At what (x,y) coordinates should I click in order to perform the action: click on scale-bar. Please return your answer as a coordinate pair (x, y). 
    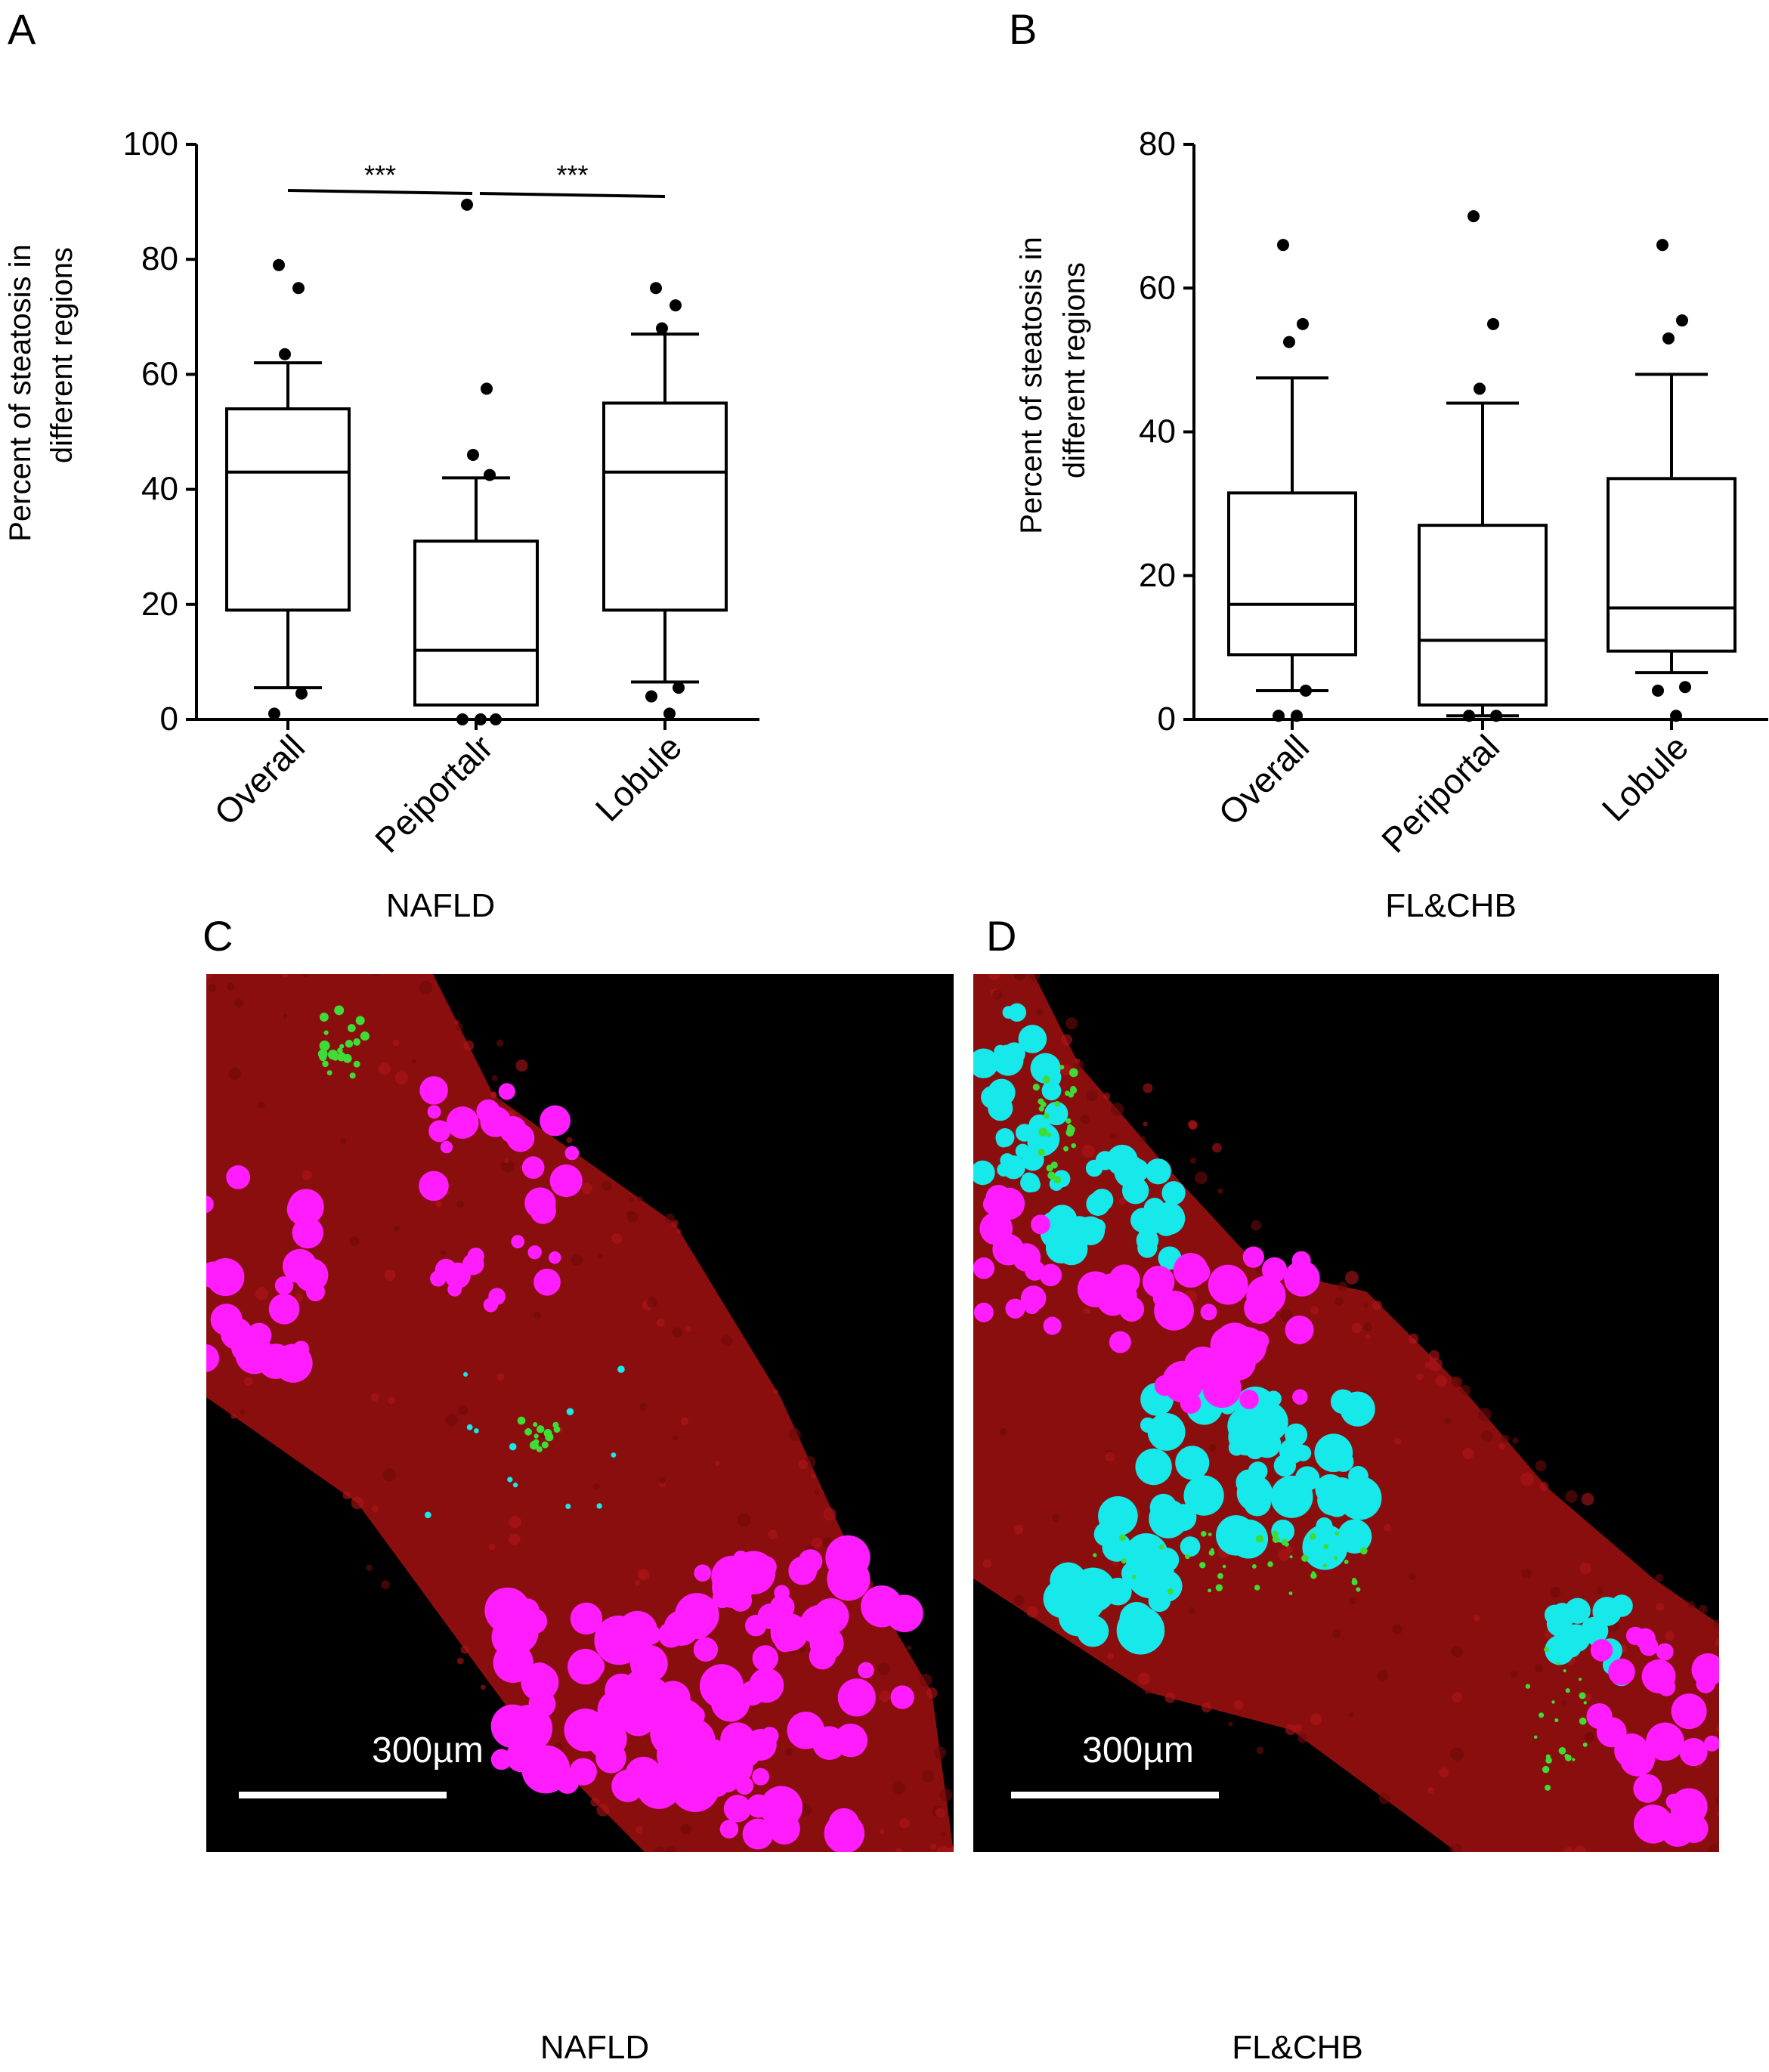
    Looking at the image, I should click on (343, 1795).